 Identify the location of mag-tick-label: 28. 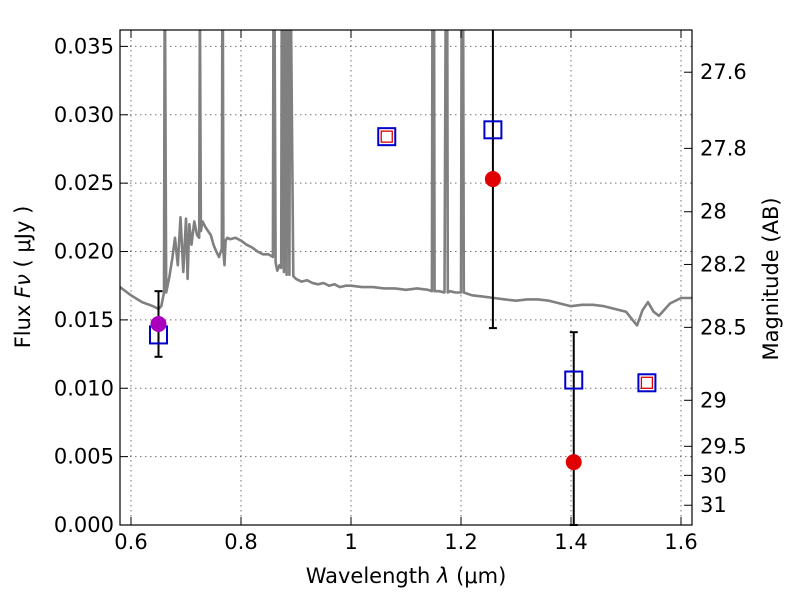
(713, 212).